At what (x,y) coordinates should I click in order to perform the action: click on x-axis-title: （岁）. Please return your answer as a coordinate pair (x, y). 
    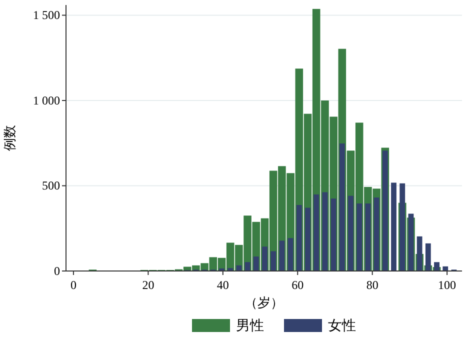
    Looking at the image, I should click on (264, 302).